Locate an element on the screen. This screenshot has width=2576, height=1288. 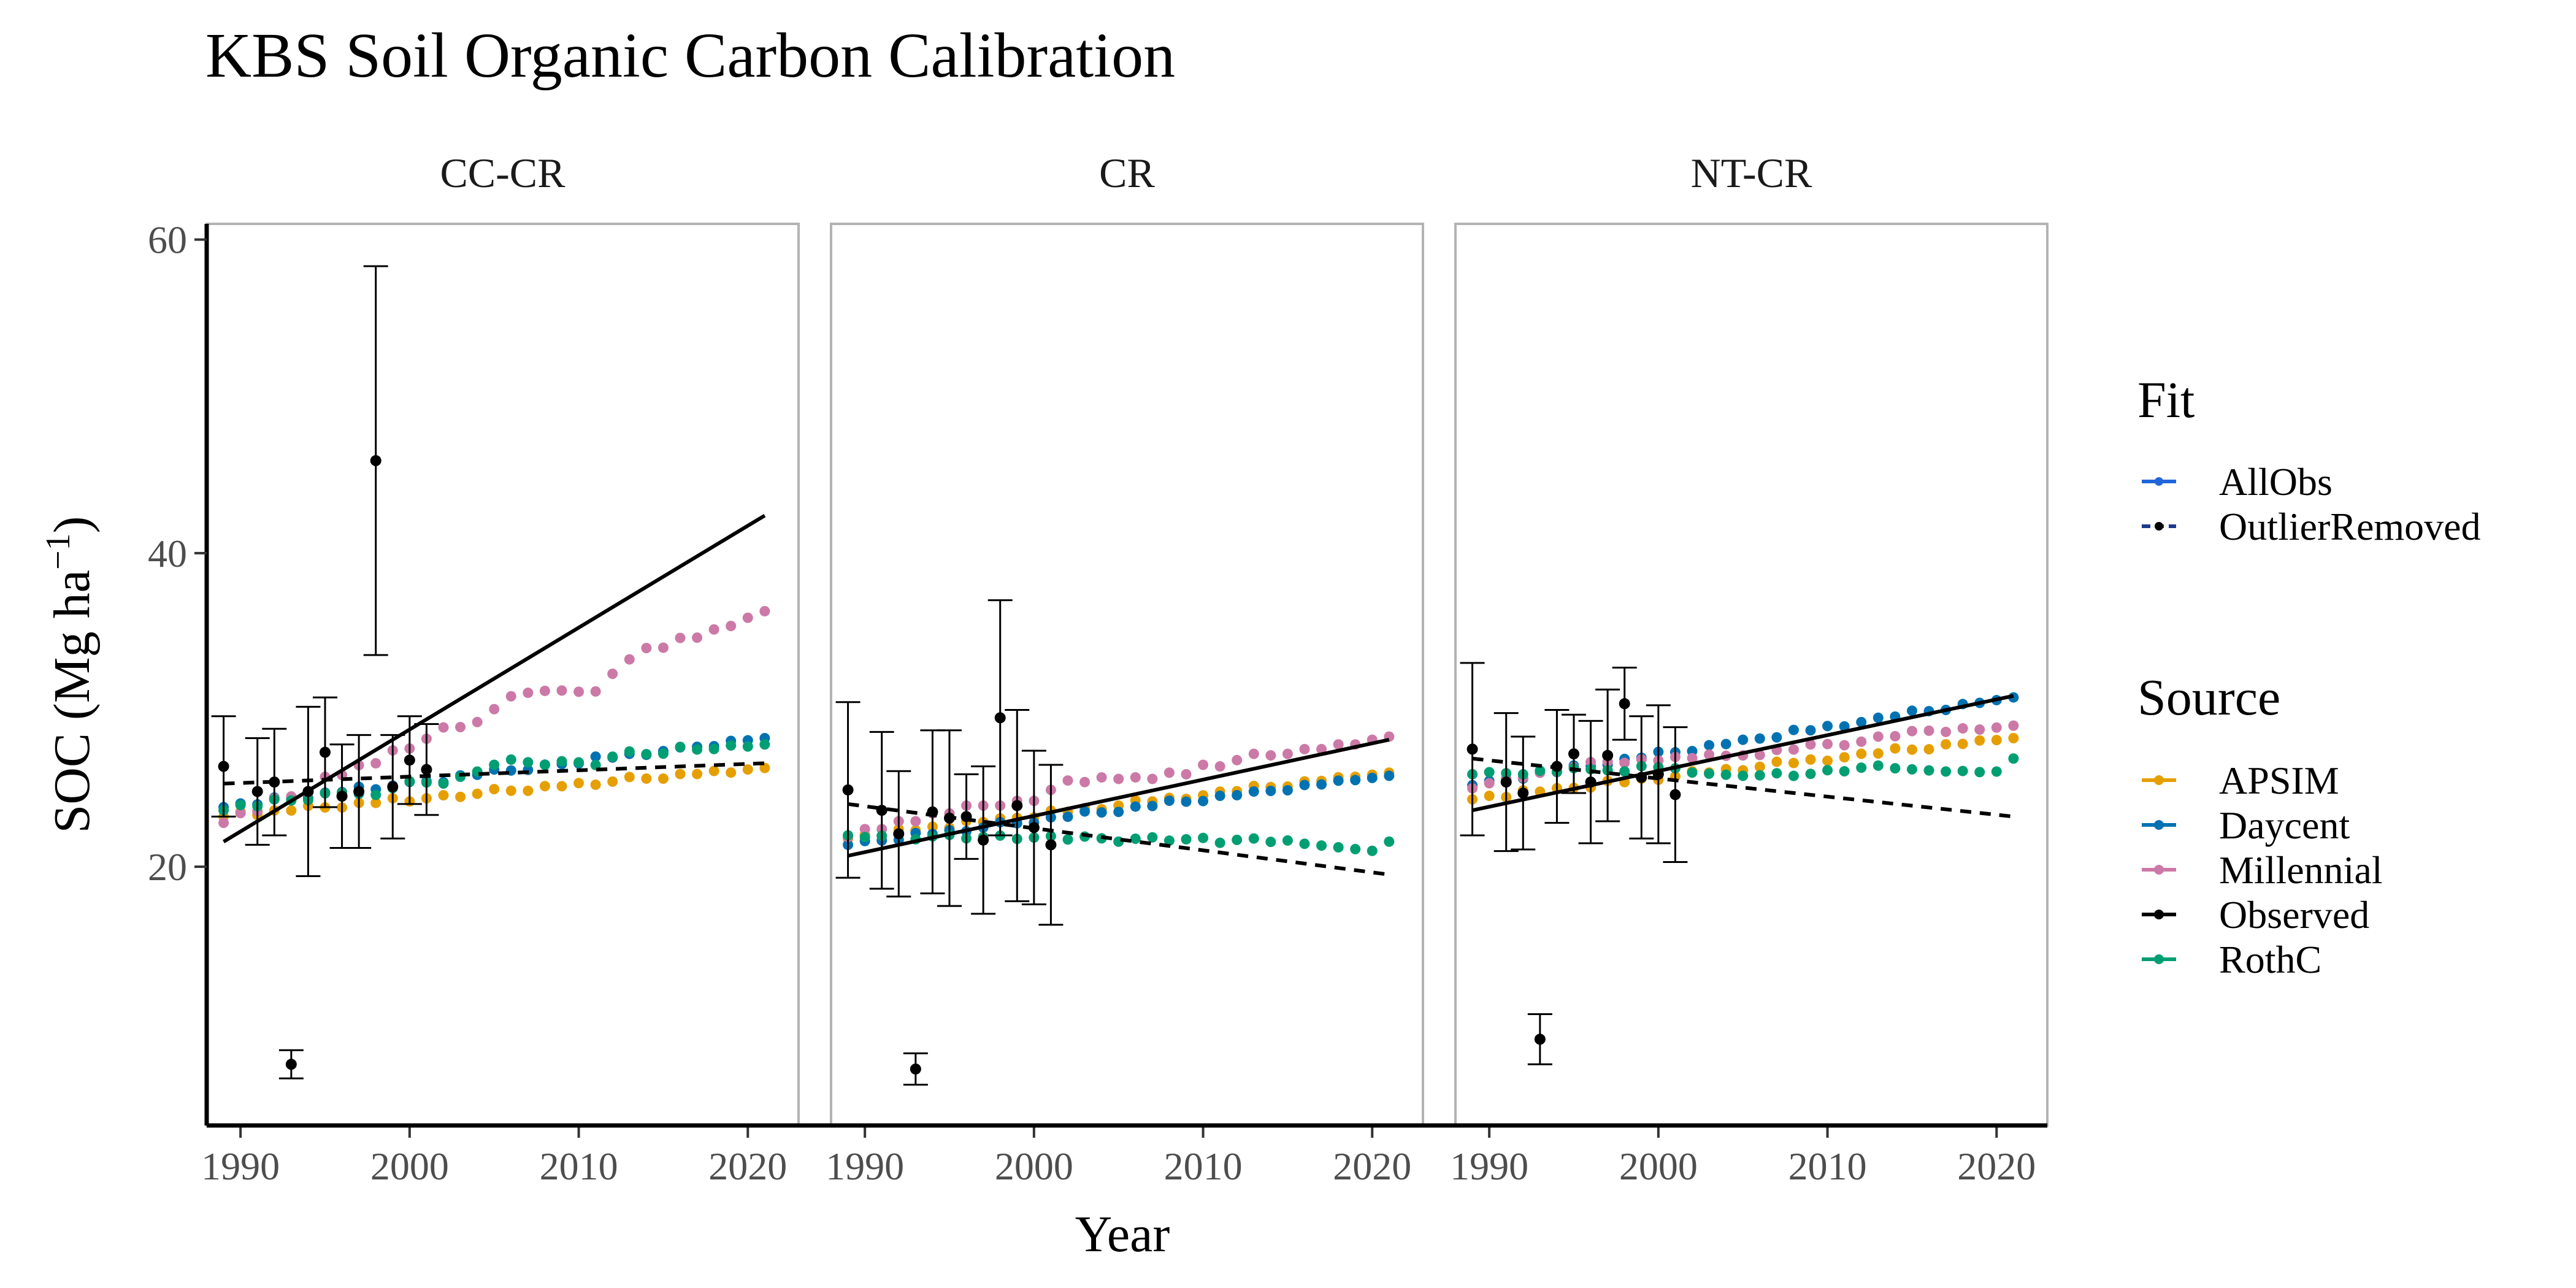
legend-source-label: APSIM is located at coordinates (2279, 780).